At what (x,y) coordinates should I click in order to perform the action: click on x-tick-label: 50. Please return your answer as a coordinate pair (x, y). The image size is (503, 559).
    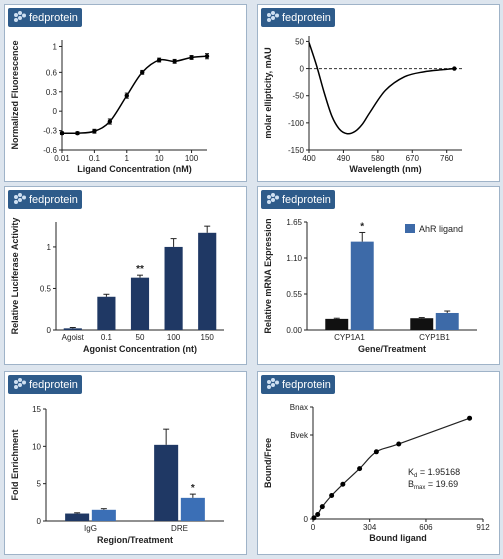
    Looking at the image, I should click on (140, 337).